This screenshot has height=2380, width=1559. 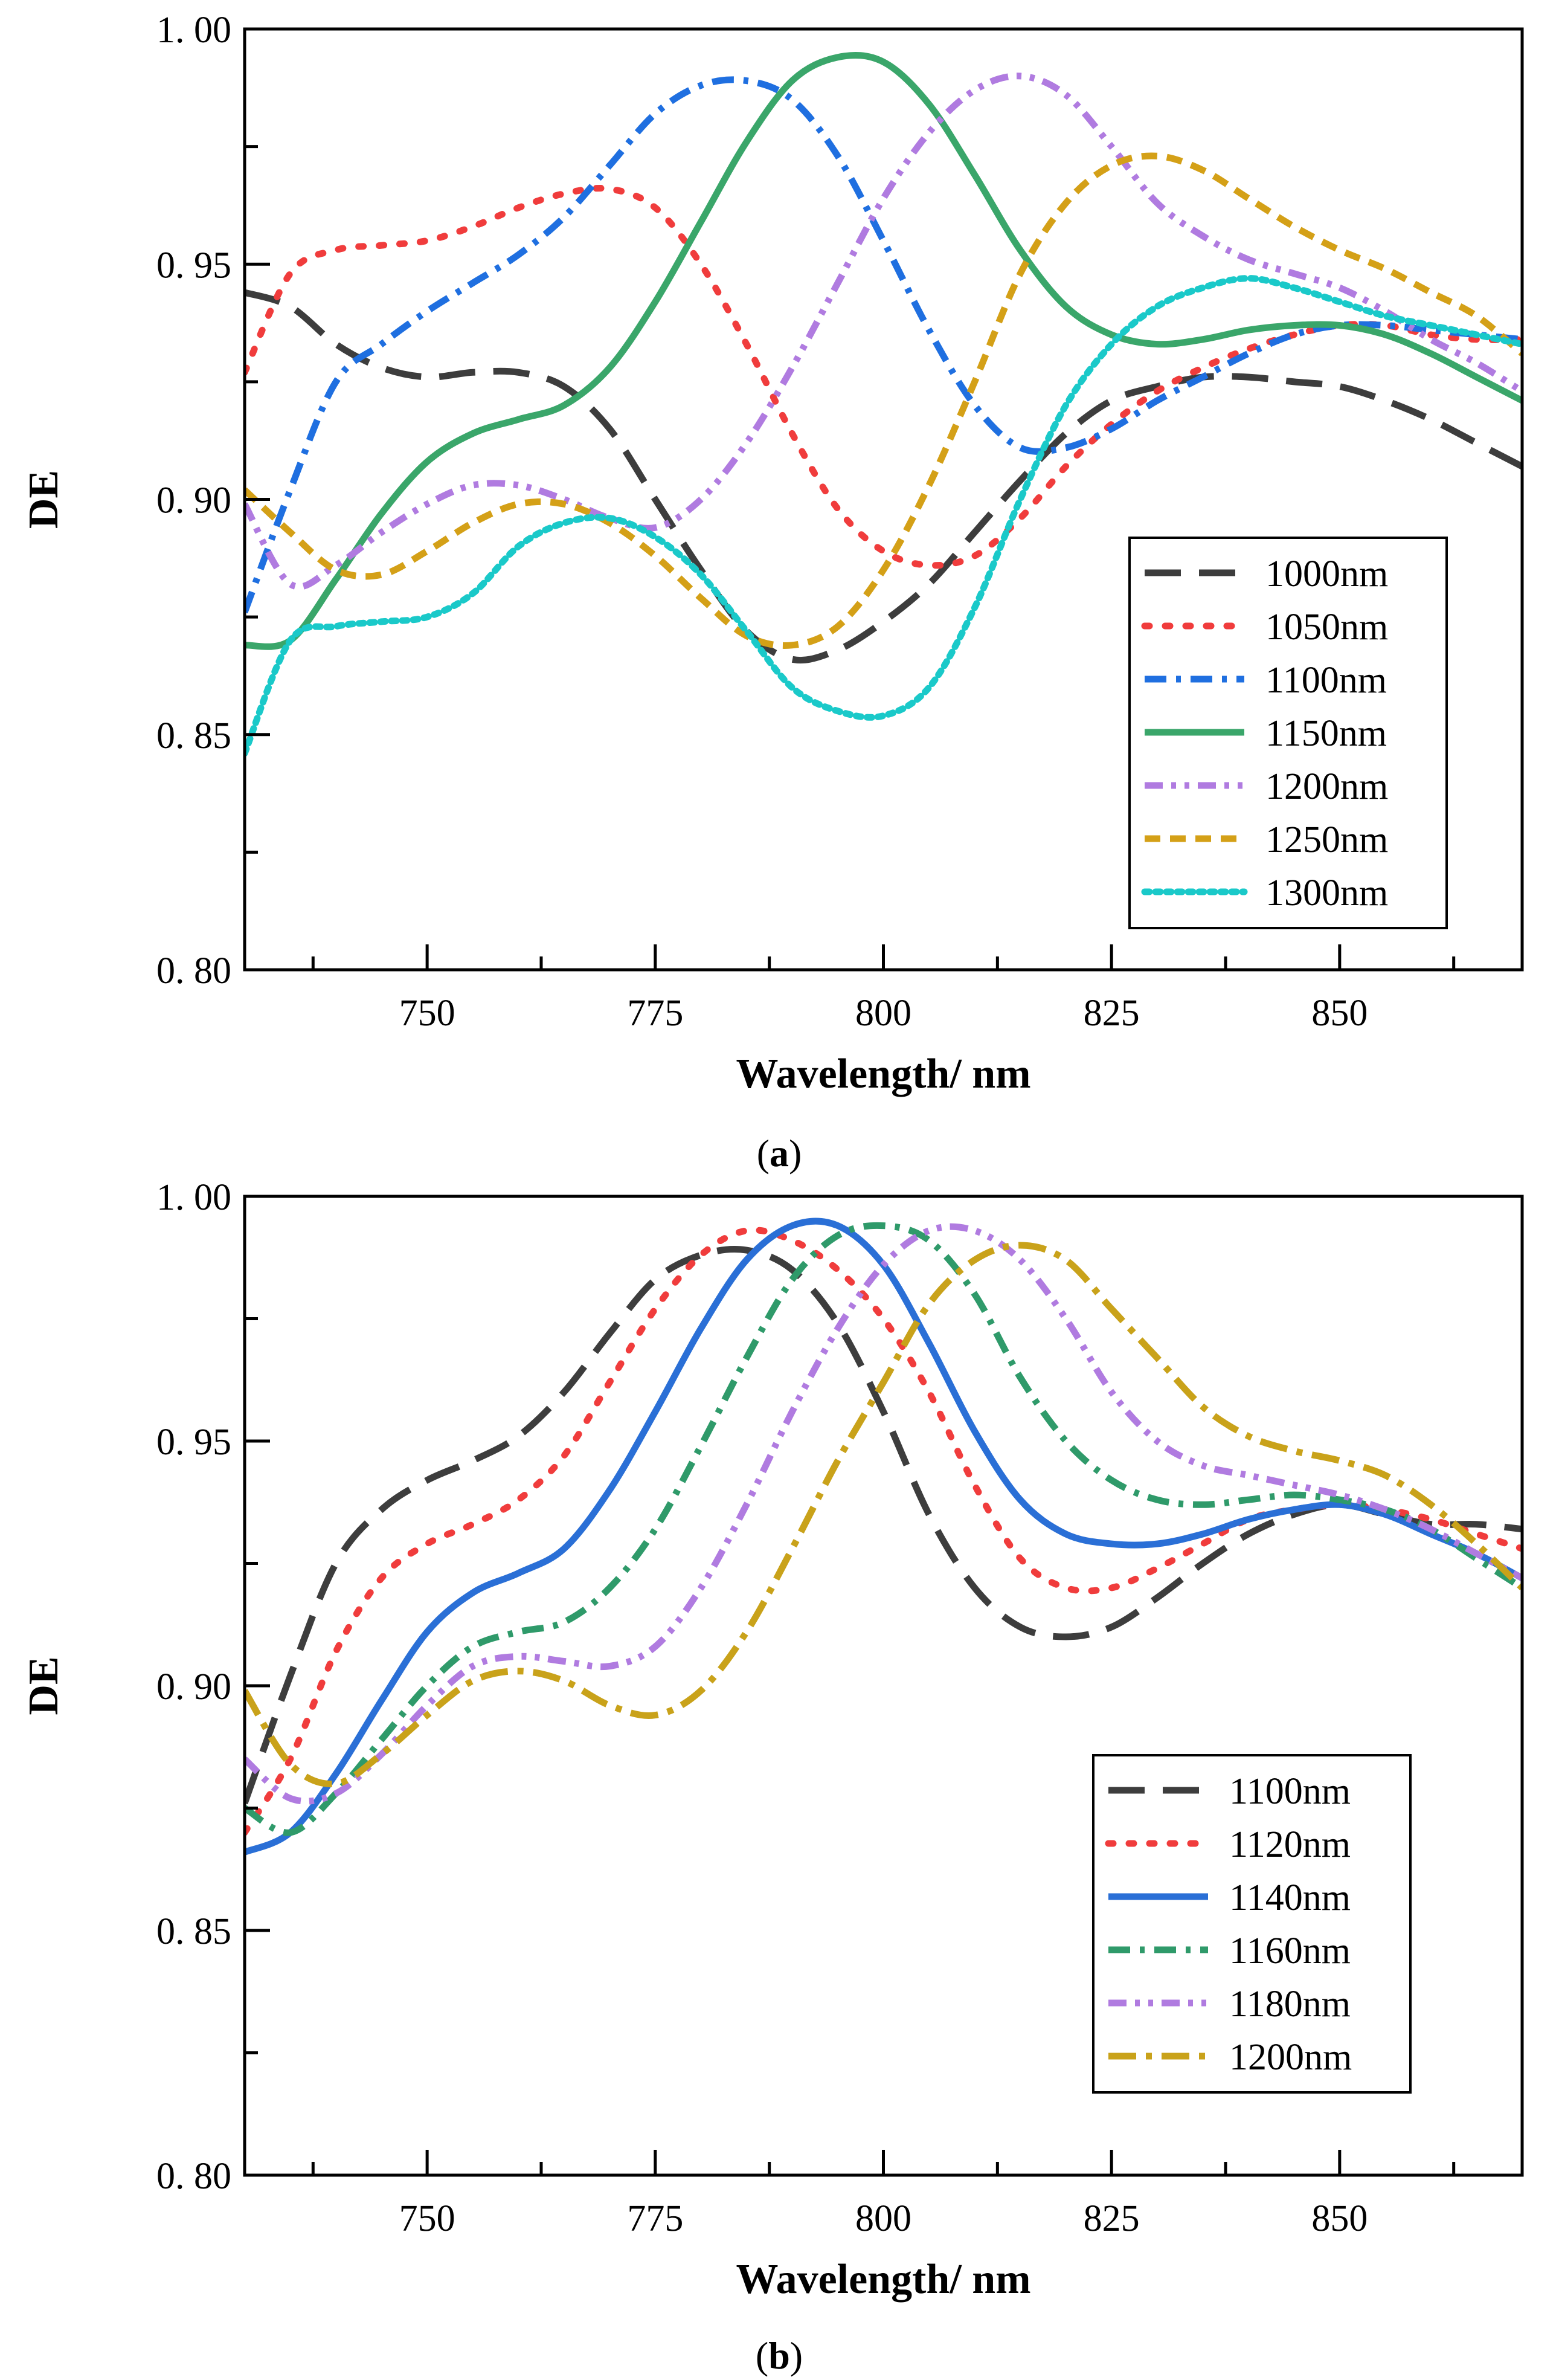 What do you see at coordinates (1290, 1897) in the screenshot?
I see `legend-label: 1140nm` at bounding box center [1290, 1897].